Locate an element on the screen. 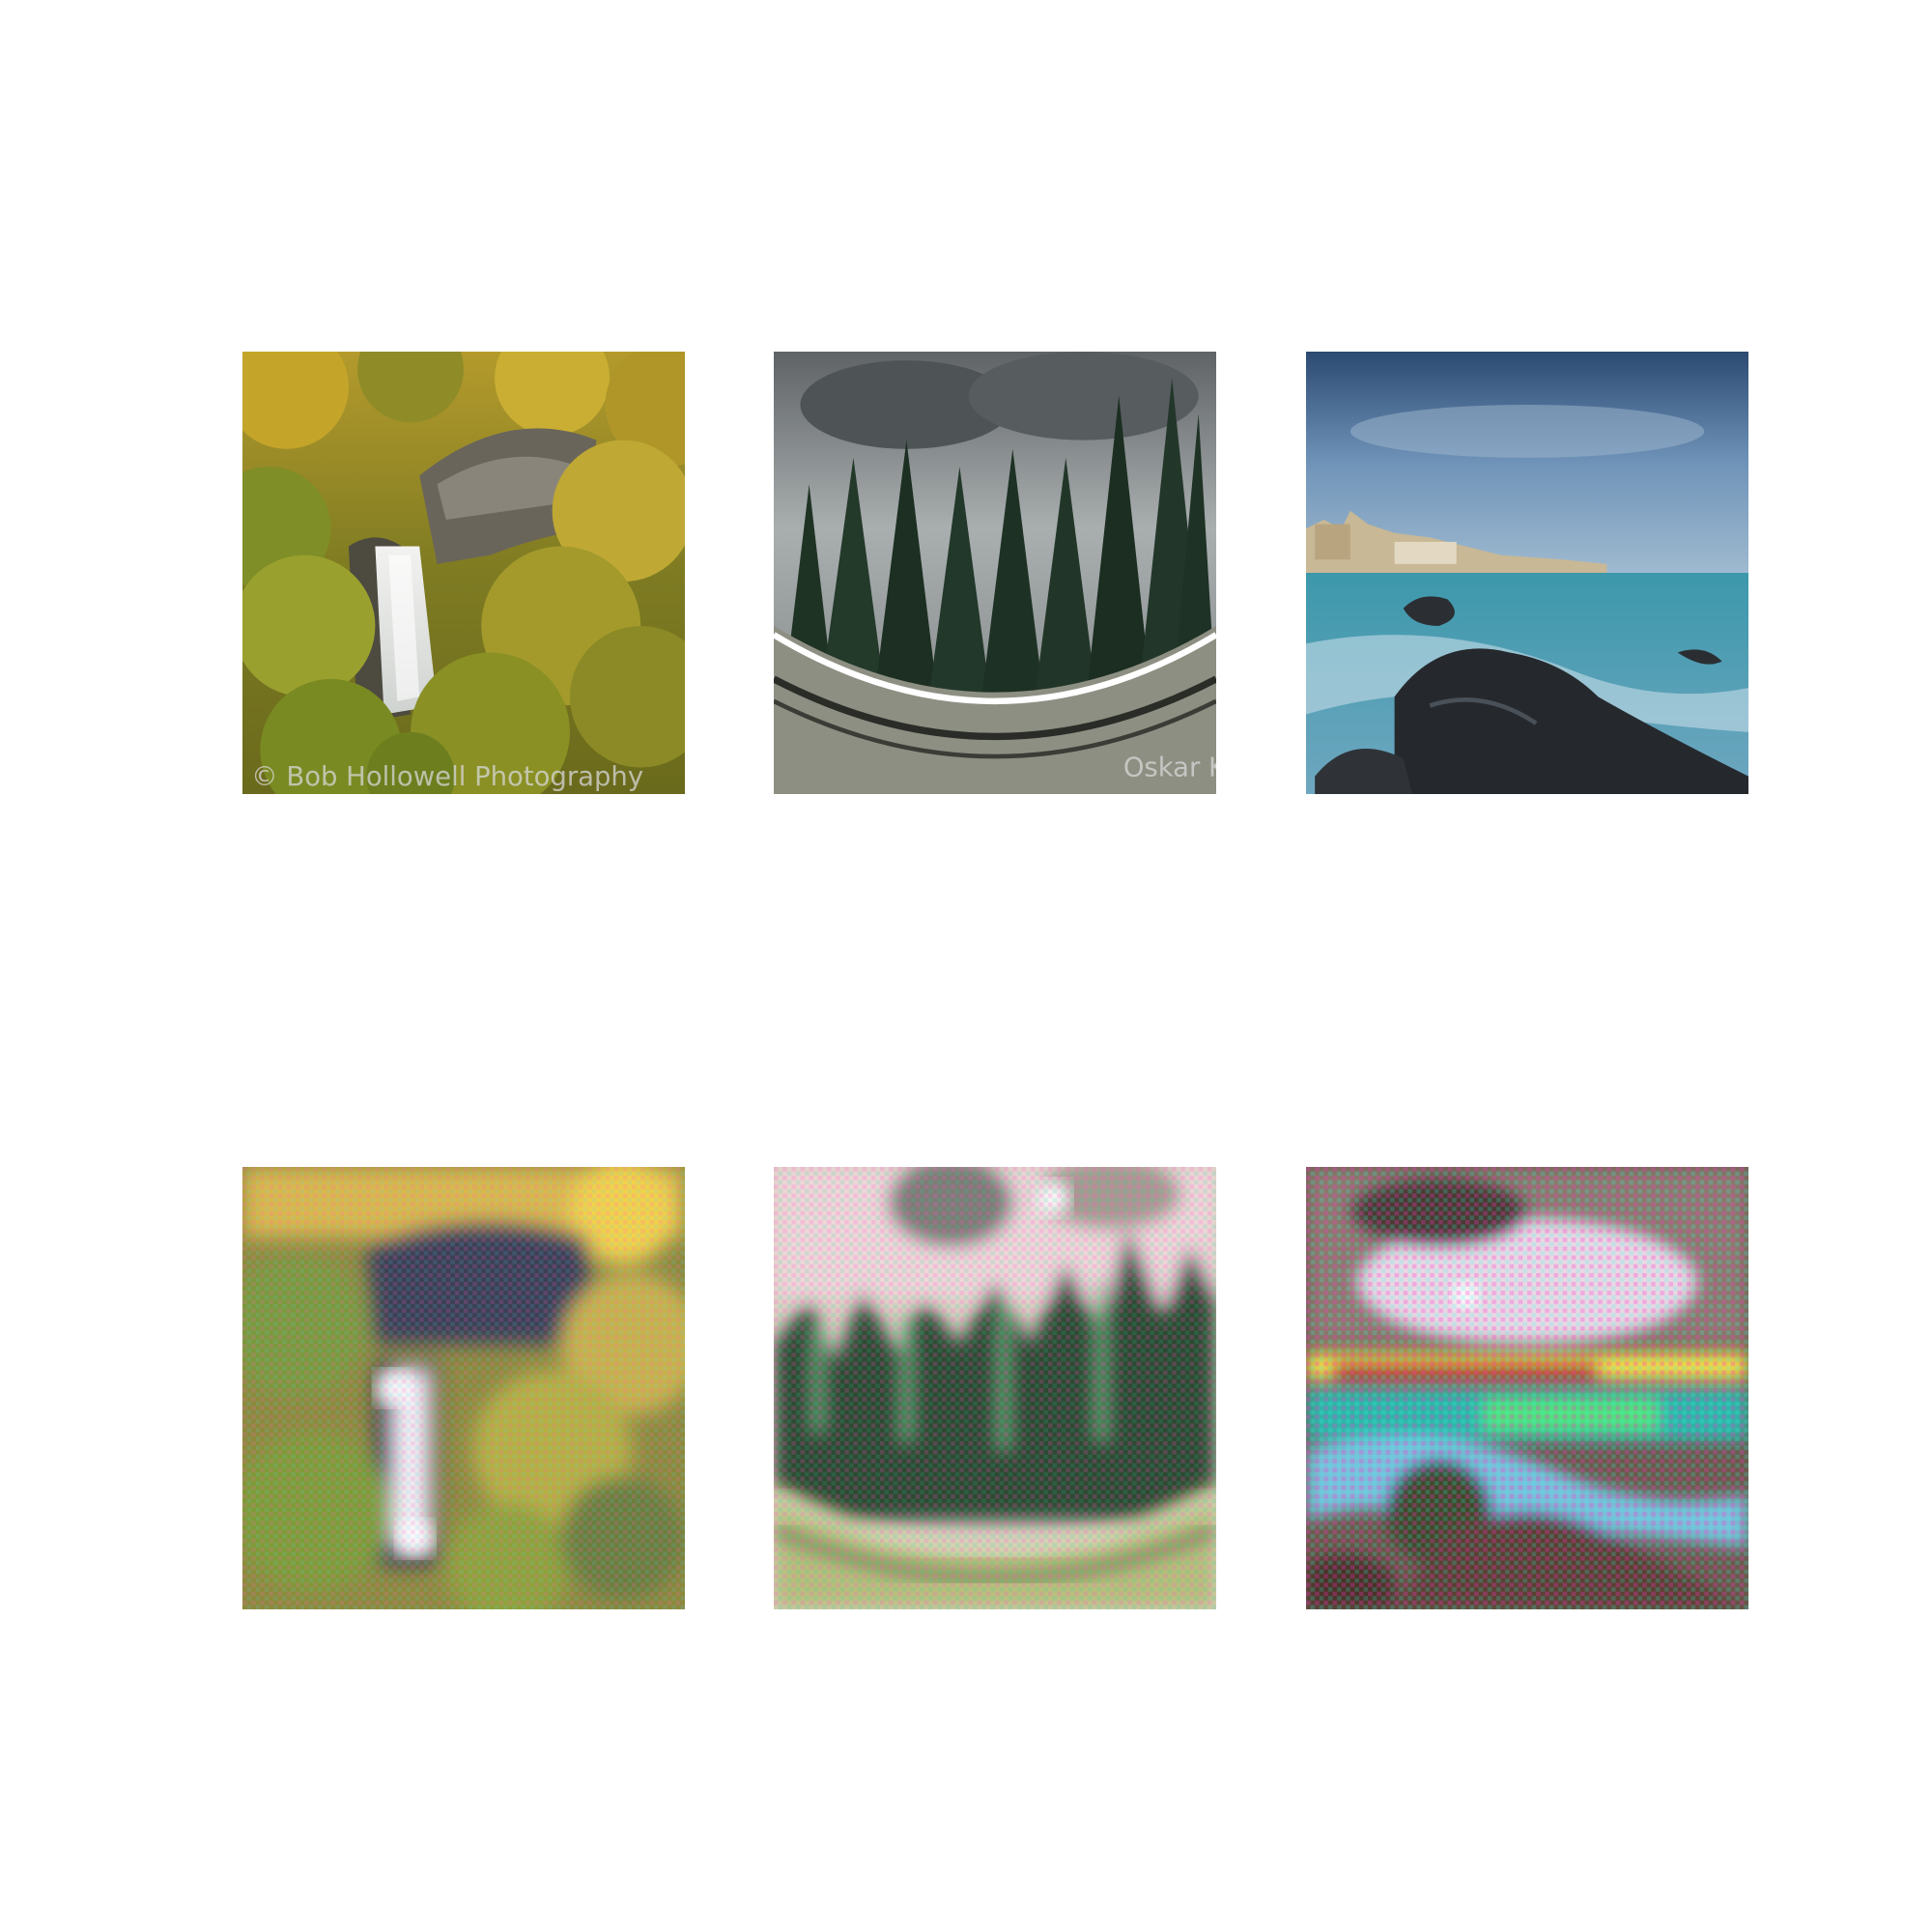 The width and height of the screenshot is (1932, 1932). waterfall-photo-graphic: © Bob Hollowell Photography is located at coordinates (463, 573).